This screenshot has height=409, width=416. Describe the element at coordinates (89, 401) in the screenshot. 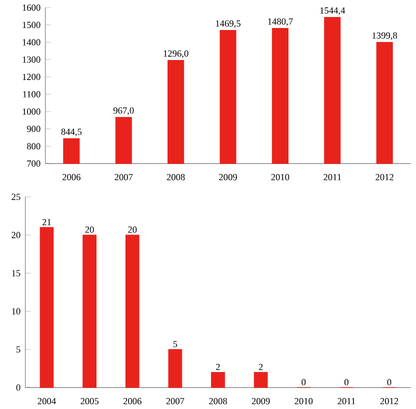

I see `x-tick-label: 2005` at that location.